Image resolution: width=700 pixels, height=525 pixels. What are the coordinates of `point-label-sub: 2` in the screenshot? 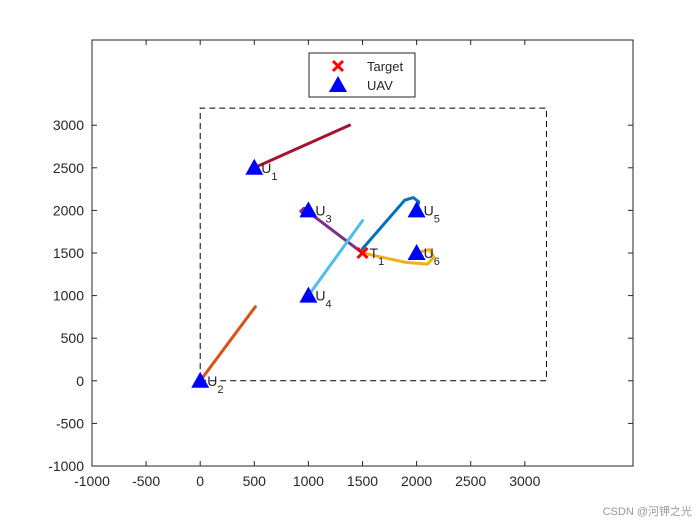 It's located at (220, 390).